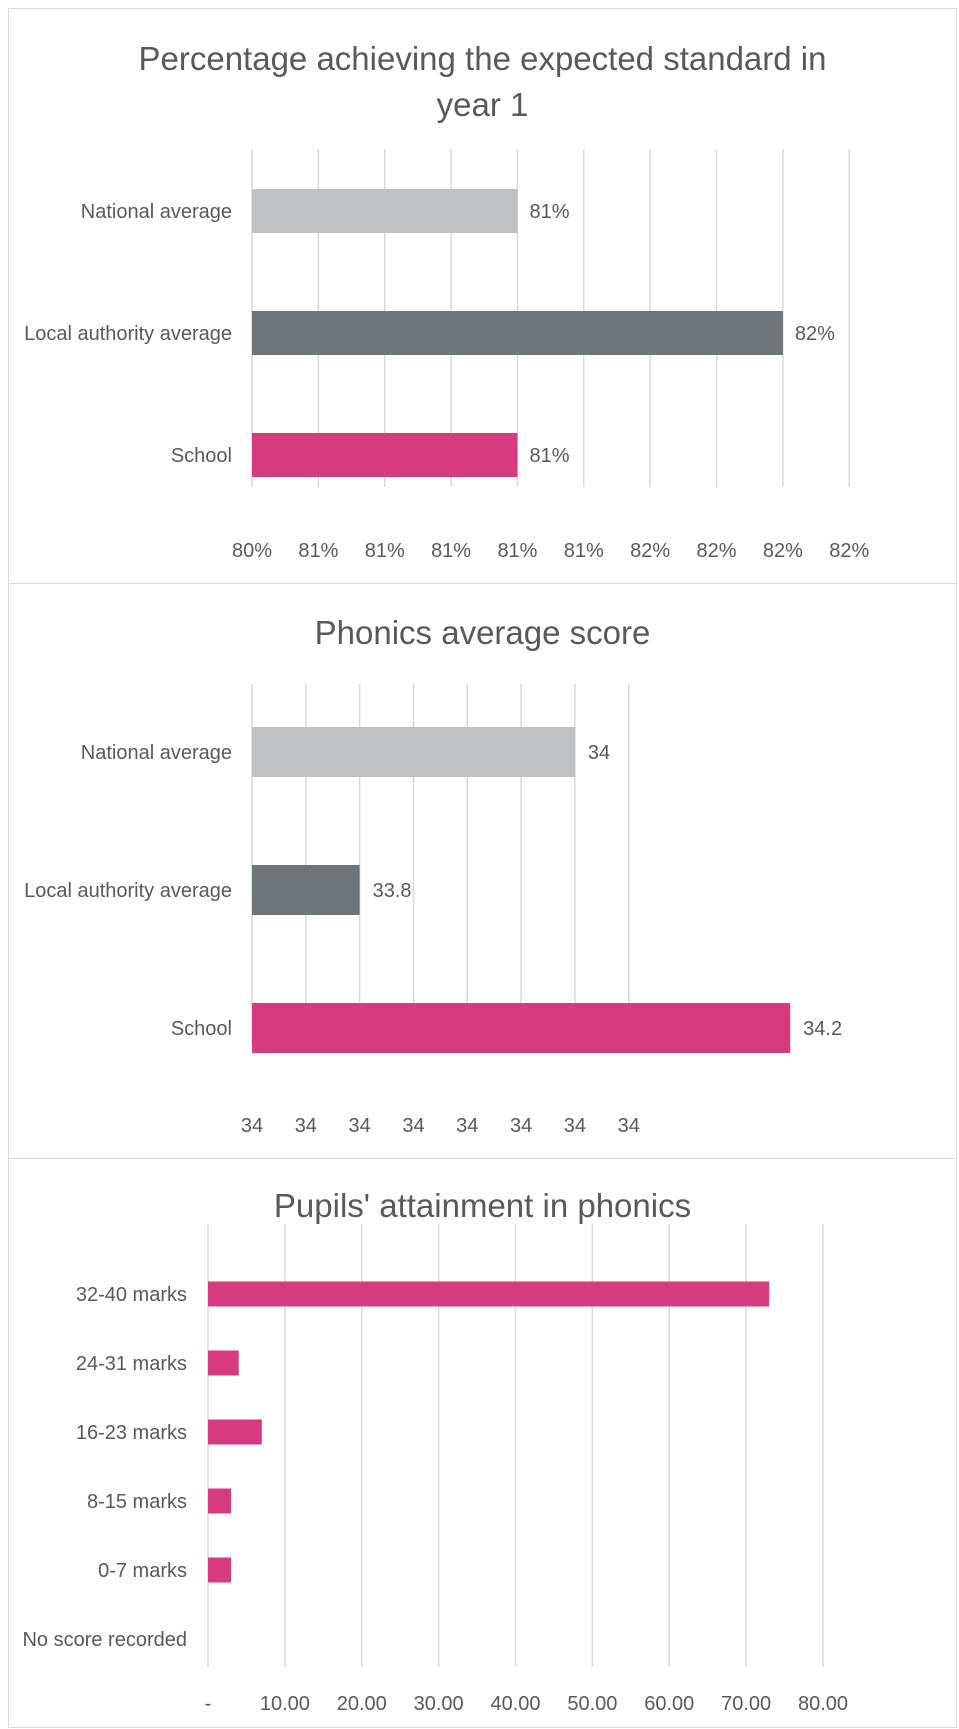 The height and width of the screenshot is (1729, 959). I want to click on chart-title: Pupils' attainment in phonics, so click(482, 1205).